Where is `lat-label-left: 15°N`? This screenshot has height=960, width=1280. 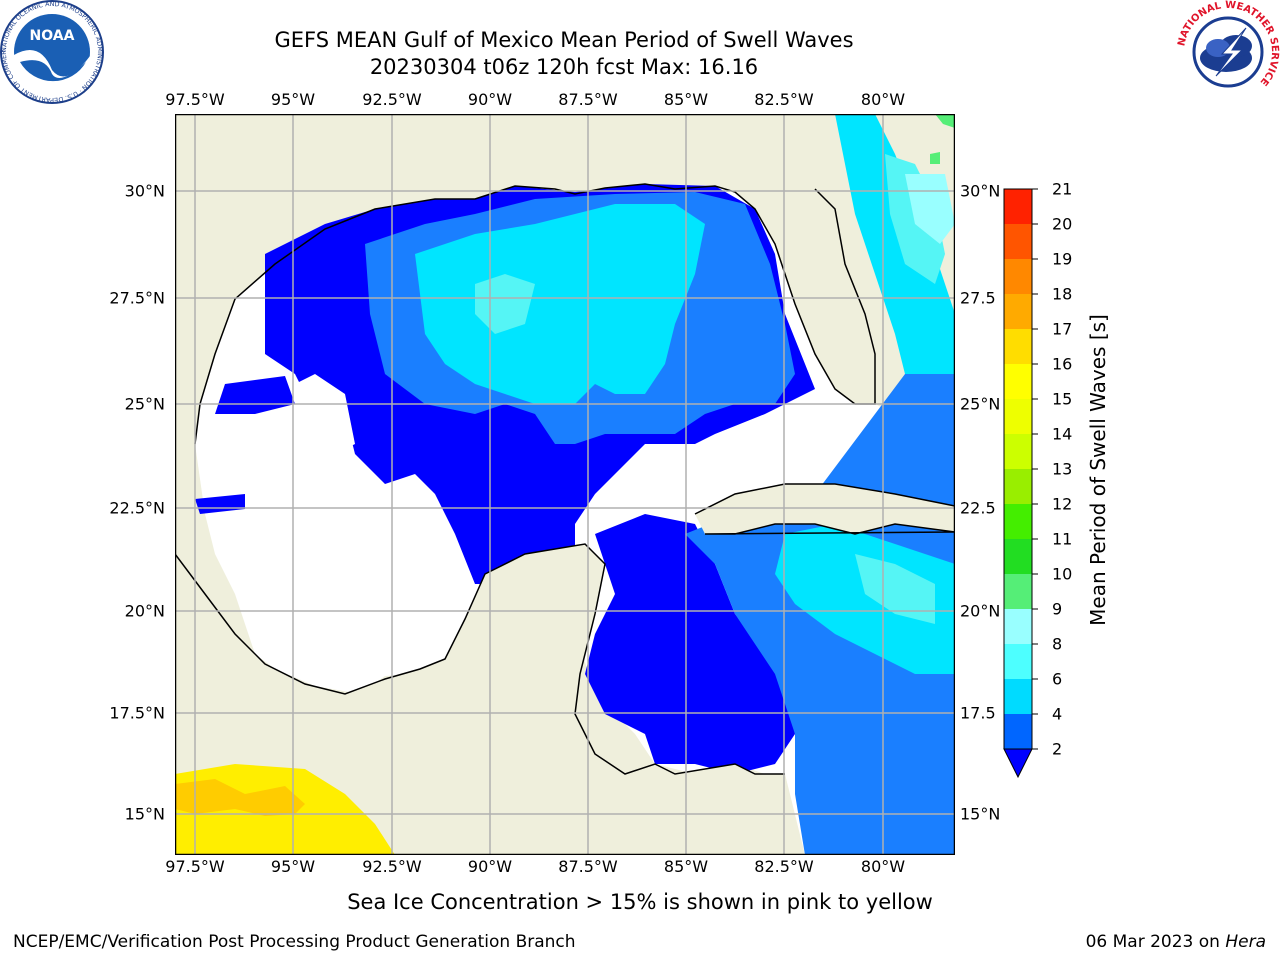
lat-label-left: 15°N is located at coordinates (144, 814).